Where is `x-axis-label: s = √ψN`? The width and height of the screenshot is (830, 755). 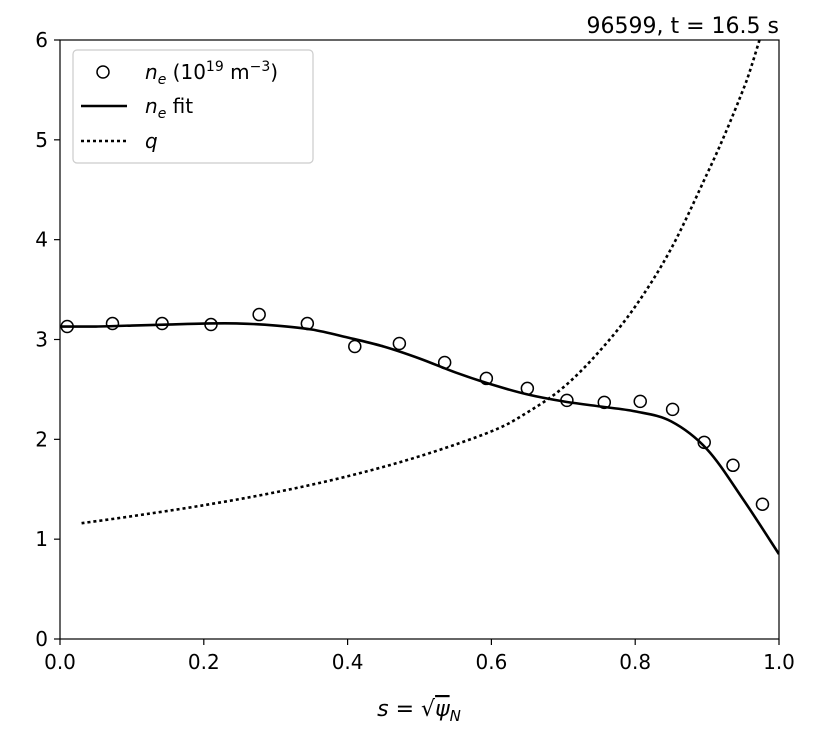 x-axis-label: s = √ψN is located at coordinates (419, 711).